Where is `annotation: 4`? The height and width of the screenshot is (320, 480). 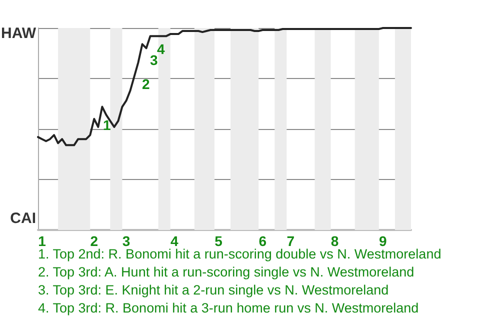 annotation: 4 is located at coordinates (161, 49).